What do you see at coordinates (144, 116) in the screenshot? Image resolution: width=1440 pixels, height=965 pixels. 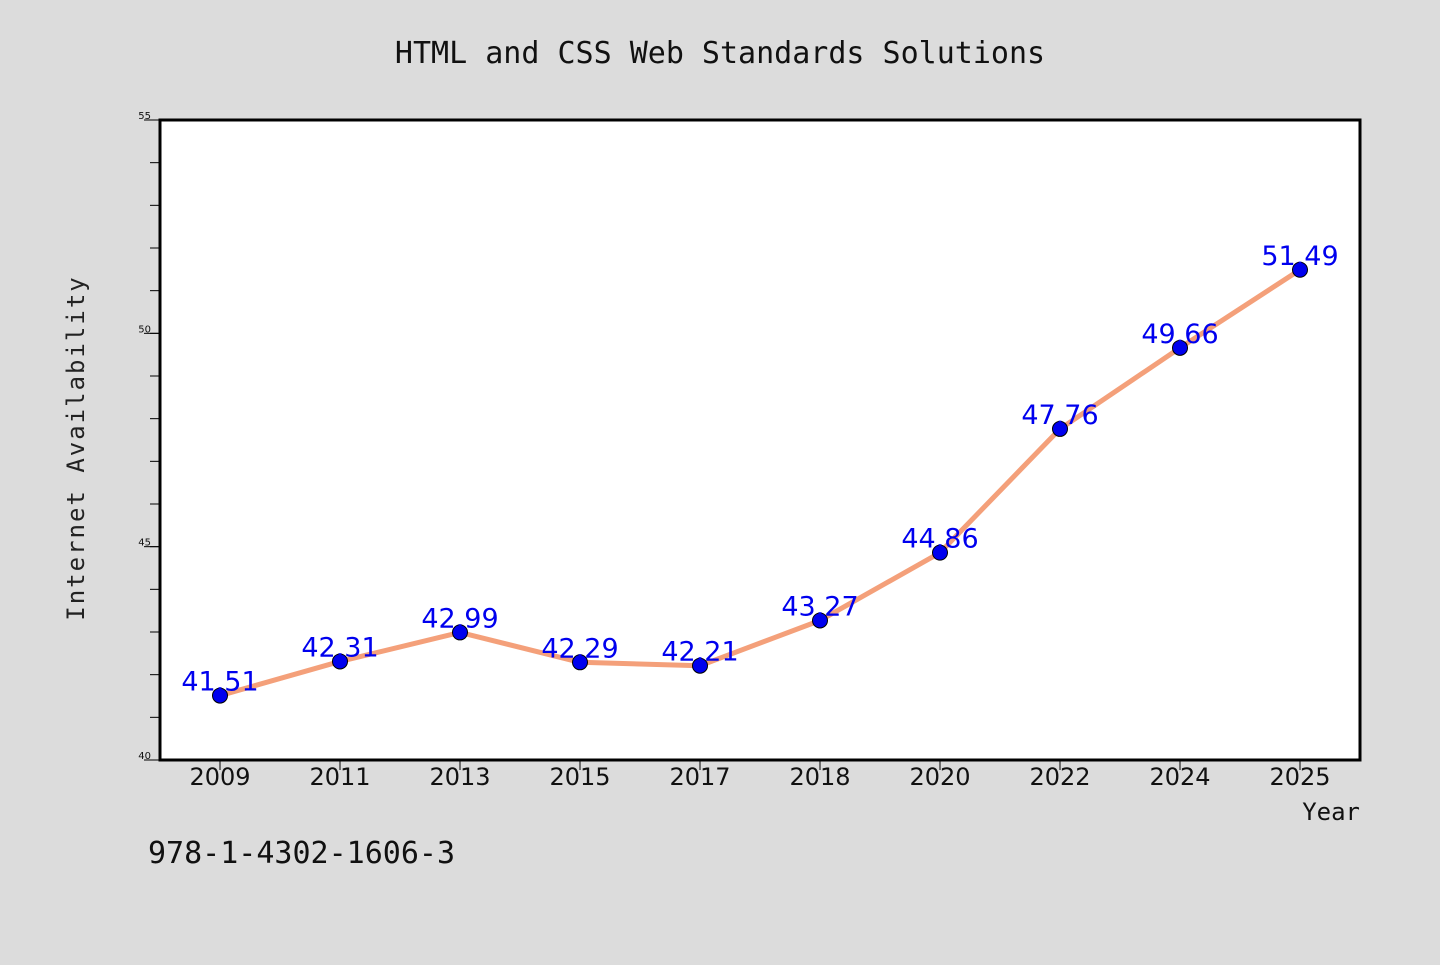 I see `y-tick-label: 55` at bounding box center [144, 116].